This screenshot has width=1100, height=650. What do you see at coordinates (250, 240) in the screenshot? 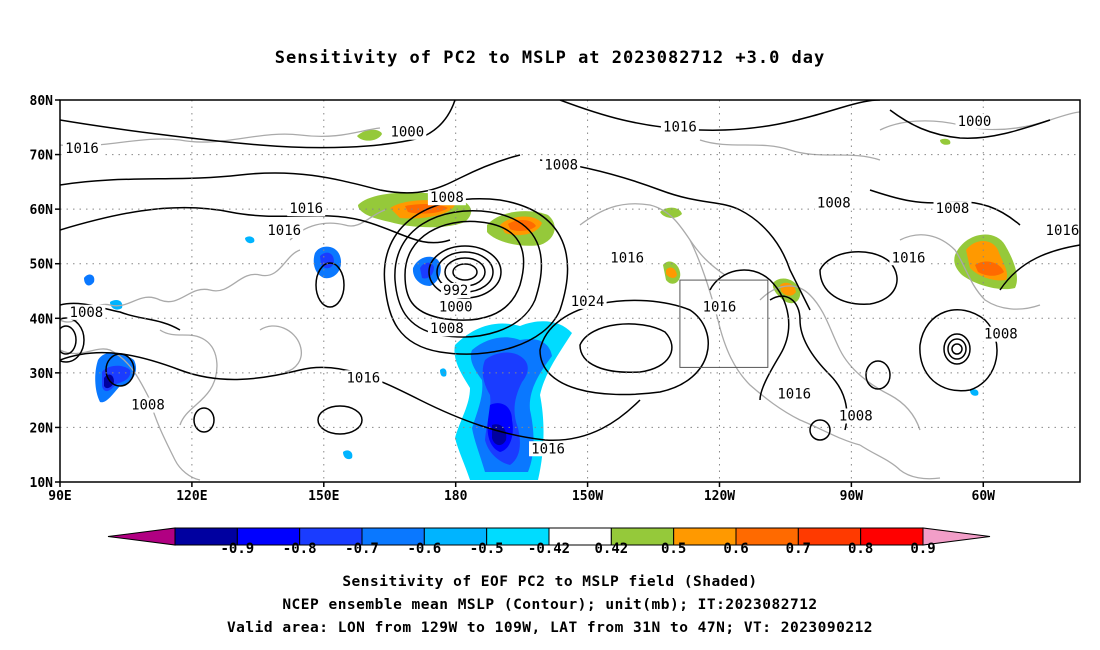
I see `negative-shading-siberia-small` at bounding box center [250, 240].